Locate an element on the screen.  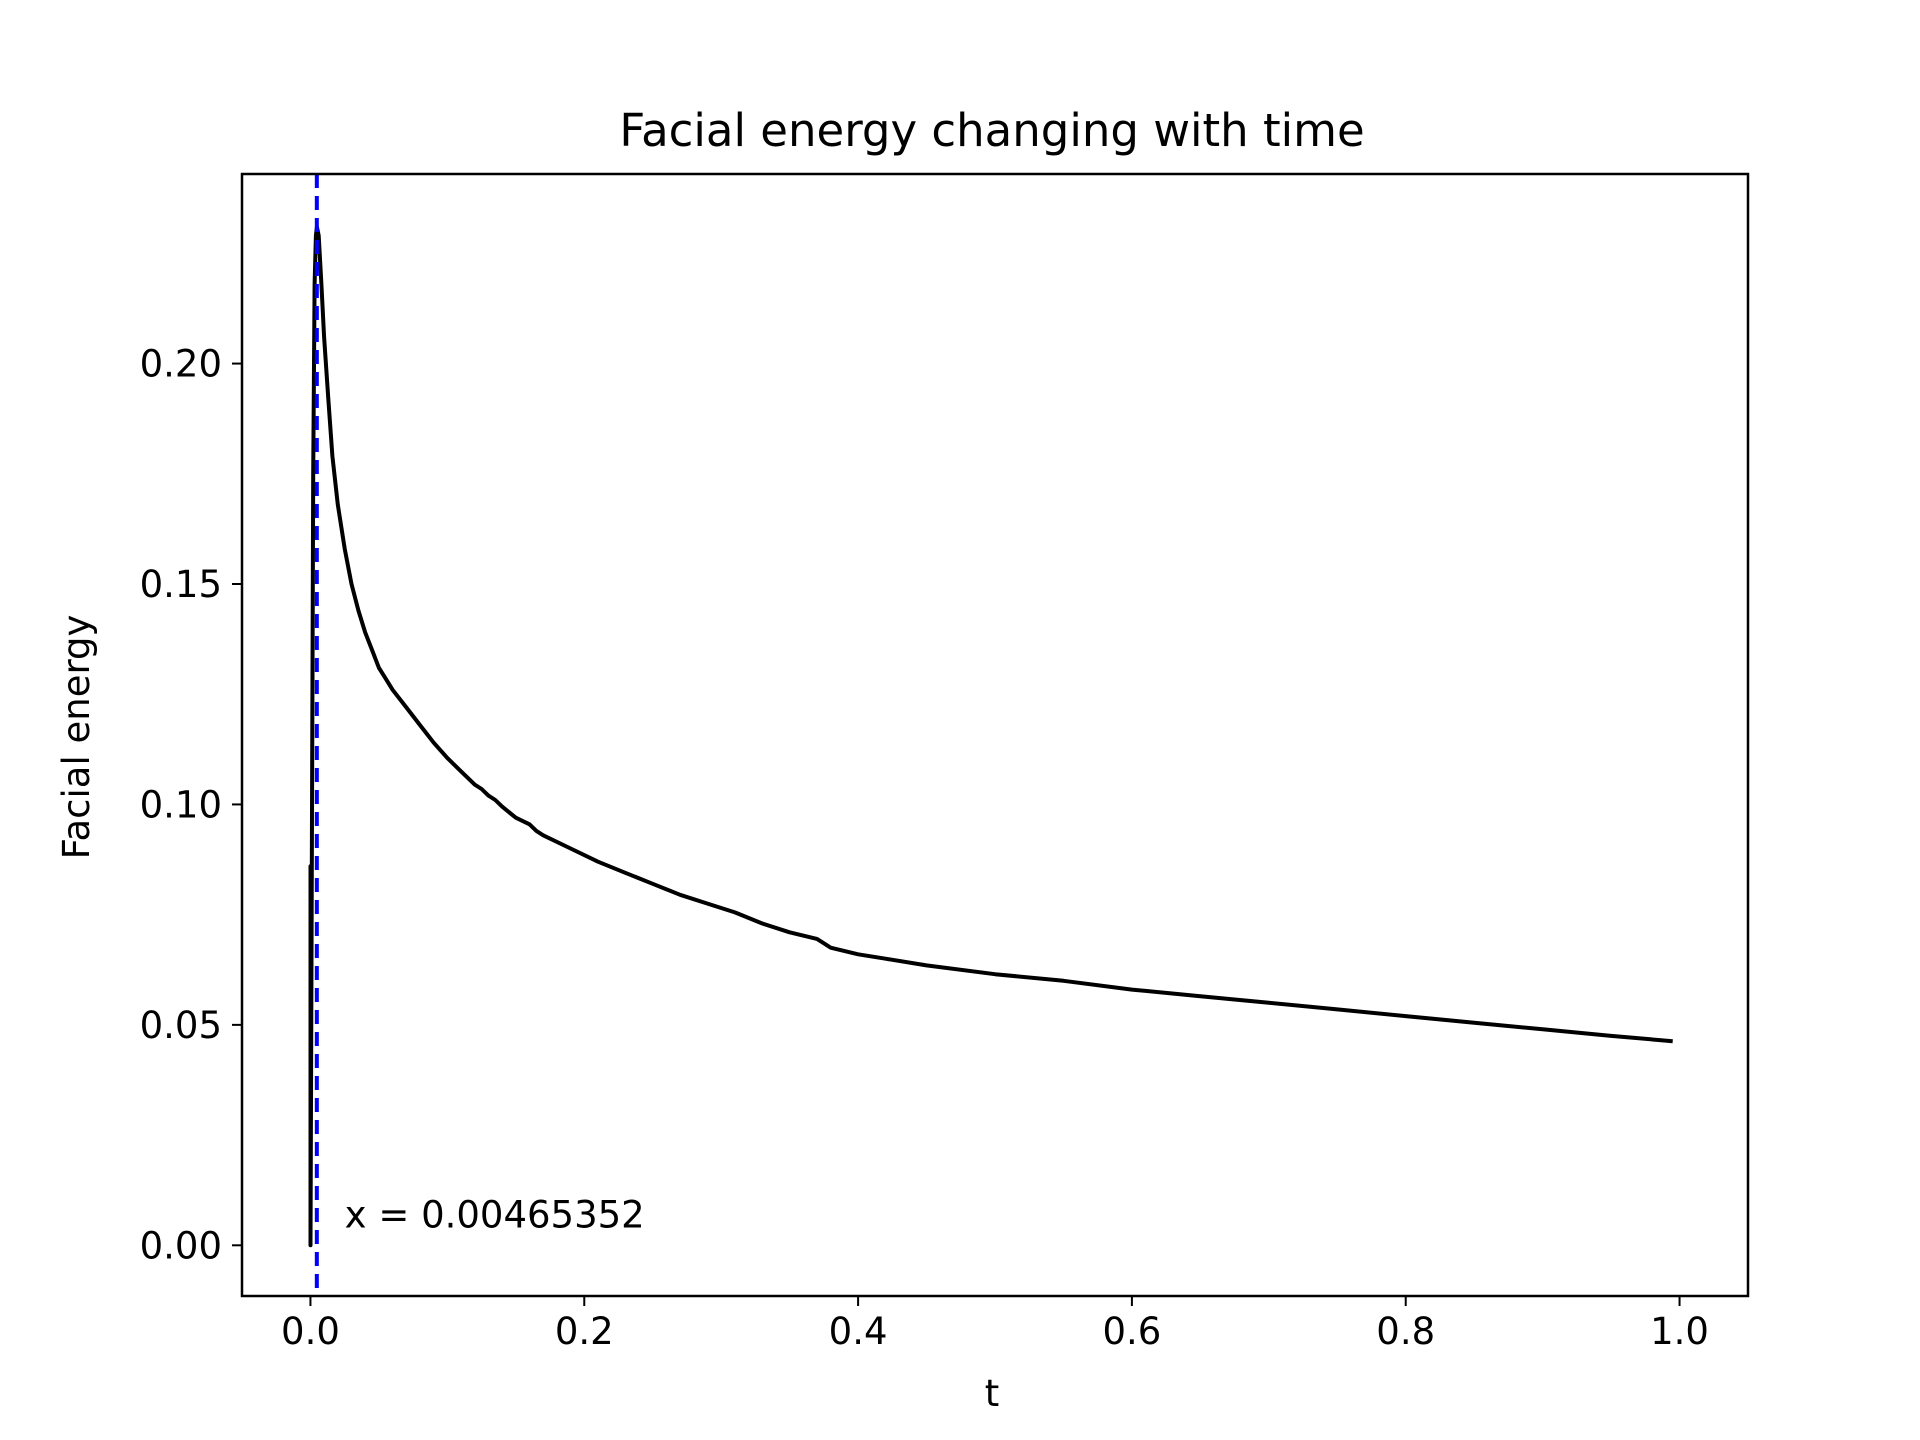
x-tick-label: 1.0 is located at coordinates (1679, 1331).